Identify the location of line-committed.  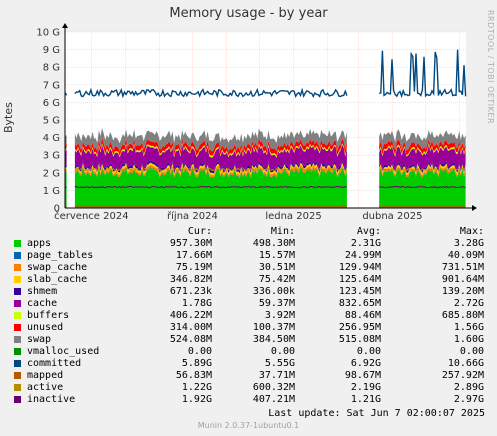
(211, 93).